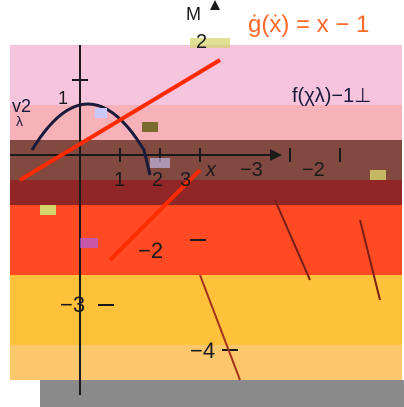  Describe the element at coordinates (220, 327) in the screenshot. I see `curve-lower-right` at that location.